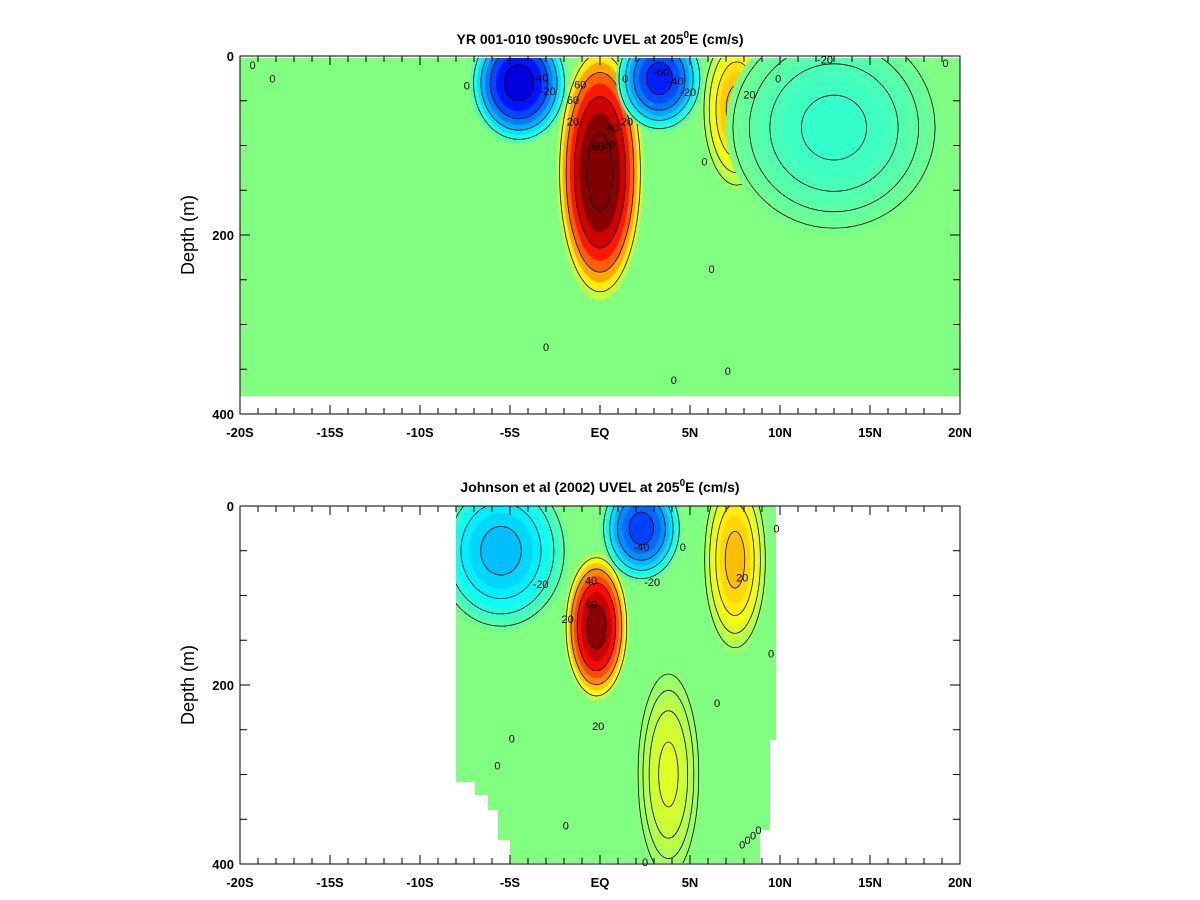 Image resolution: width=1200 pixels, height=900 pixels. I want to click on y-tick-label: 400, so click(223, 864).